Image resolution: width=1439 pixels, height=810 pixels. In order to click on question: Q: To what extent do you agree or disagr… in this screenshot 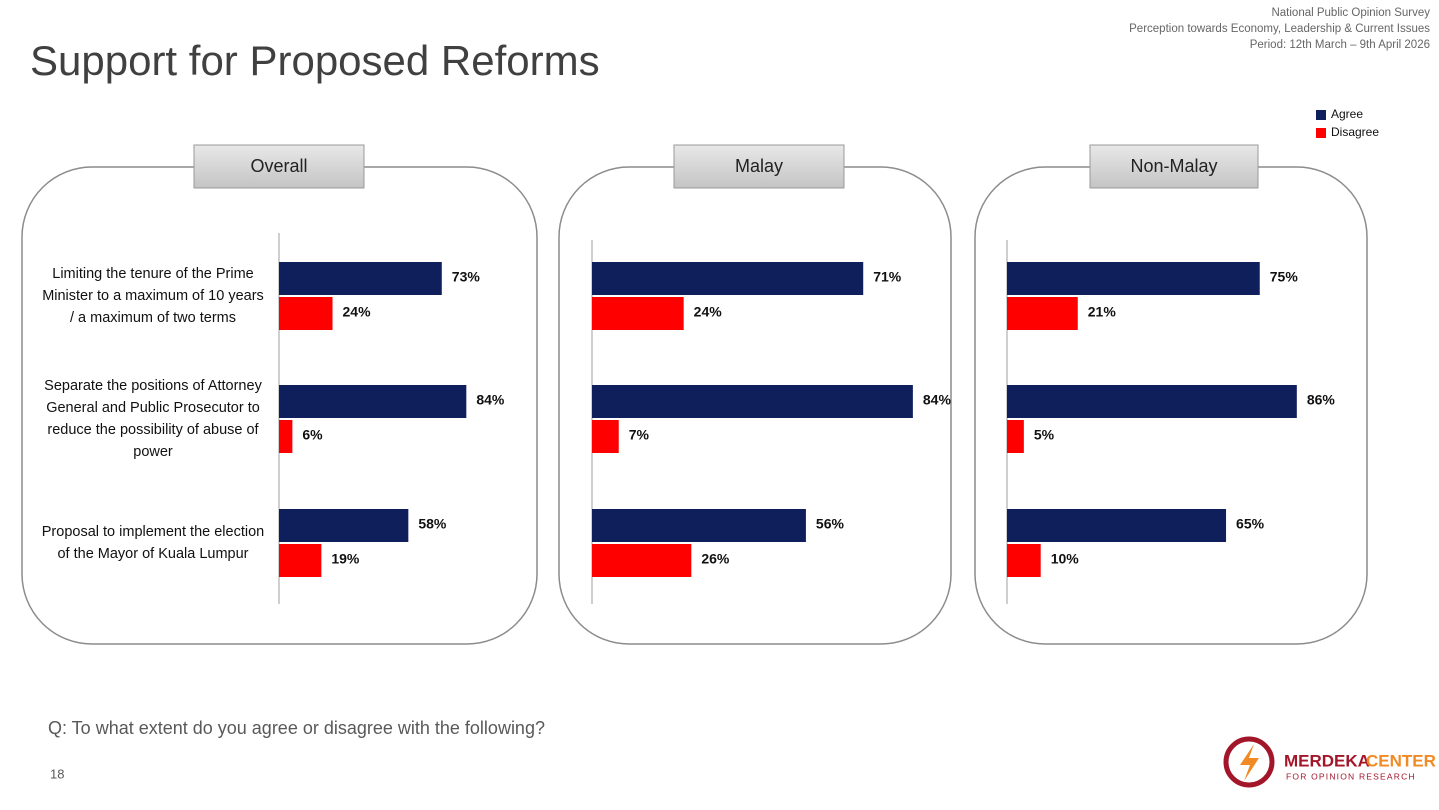, I will do `click(296, 728)`.